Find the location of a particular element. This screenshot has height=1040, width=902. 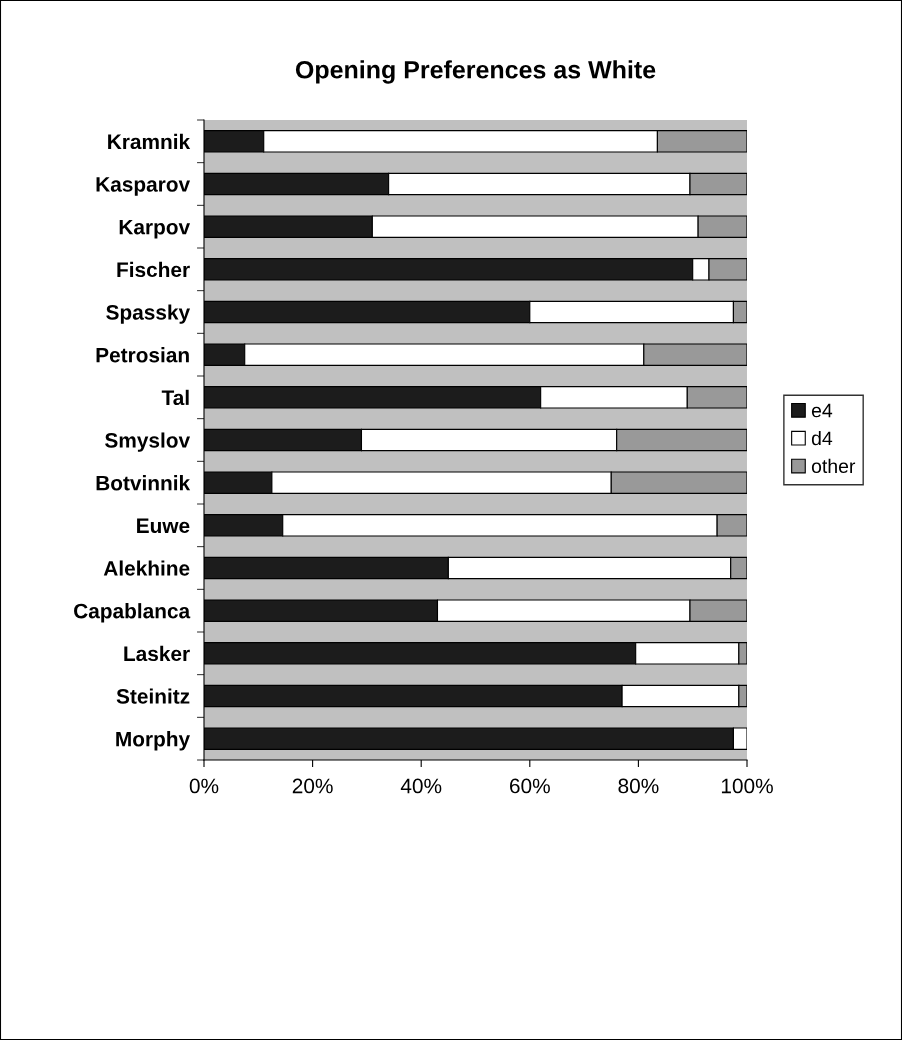

y-tick-label: Steinitz is located at coordinates (153, 696).